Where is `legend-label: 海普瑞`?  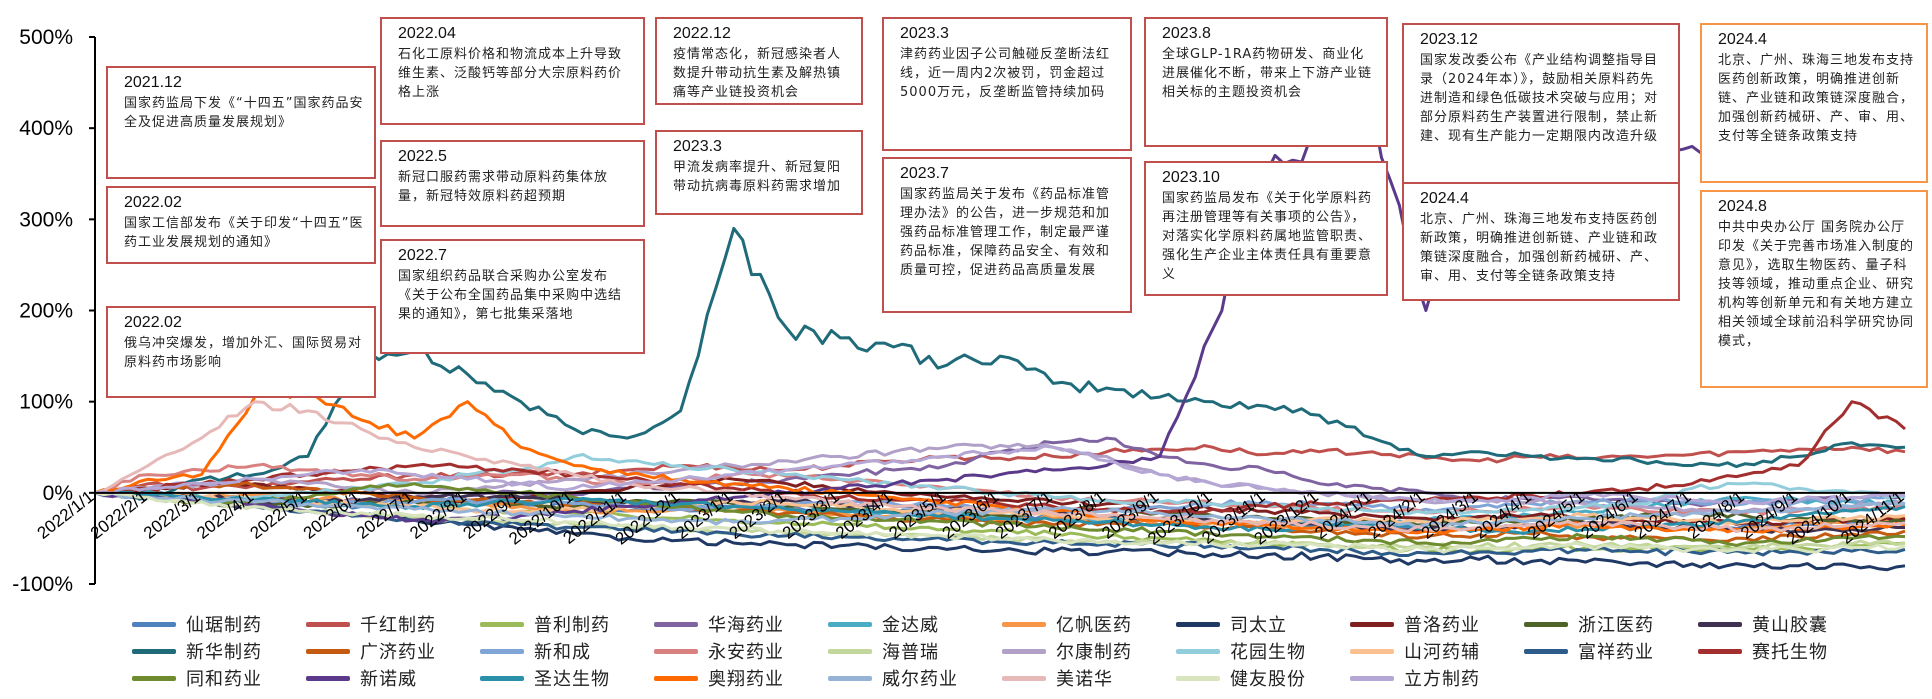 legend-label: 海普瑞 is located at coordinates (910, 652).